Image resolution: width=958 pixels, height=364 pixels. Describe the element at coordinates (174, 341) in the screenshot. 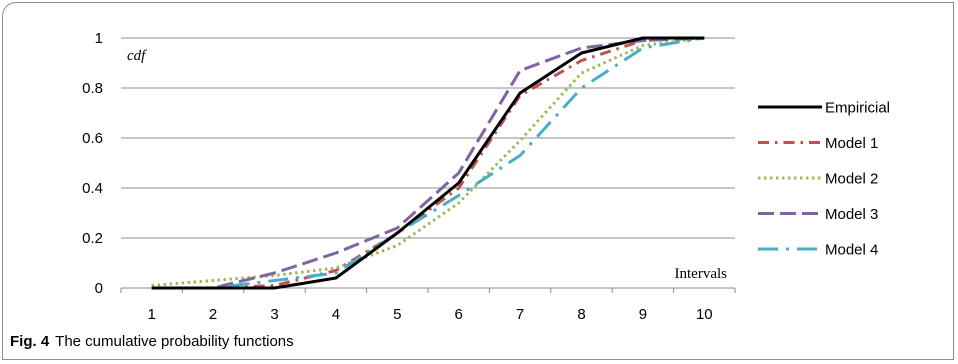

I see `caption-text: The cumulative probability functions` at that location.